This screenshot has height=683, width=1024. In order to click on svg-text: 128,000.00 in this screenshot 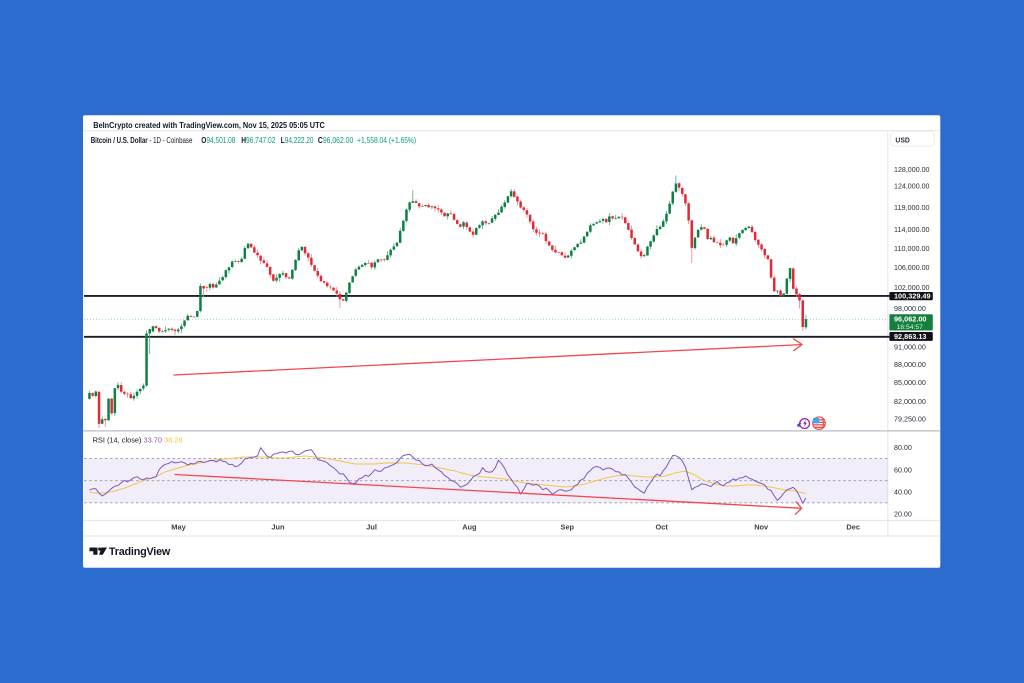, I will do `click(912, 169)`.